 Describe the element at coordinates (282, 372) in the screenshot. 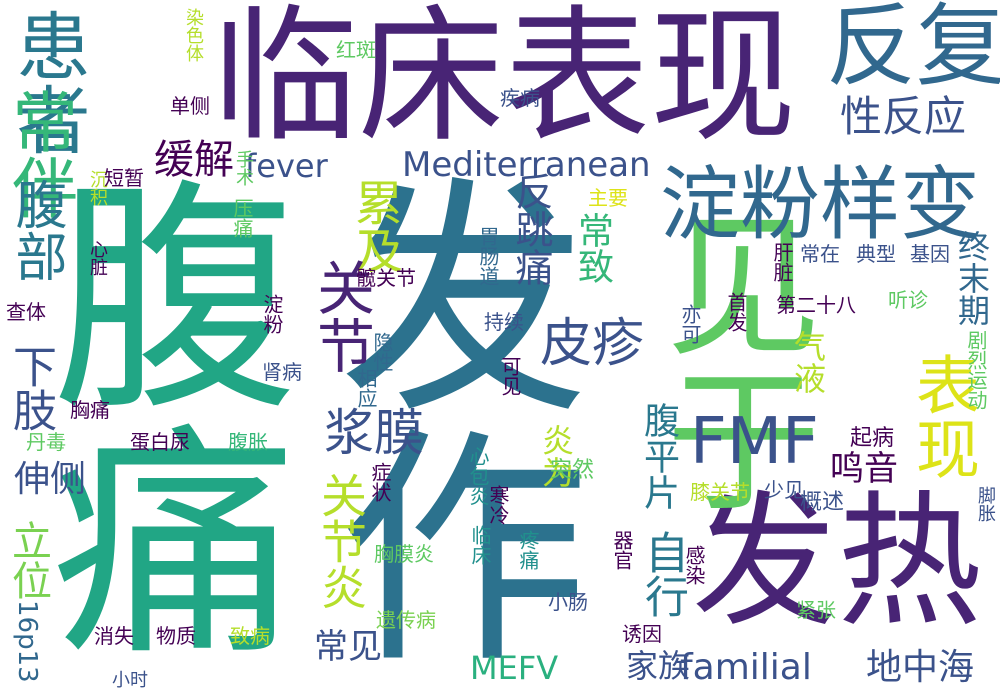

I see `word-shenbing: 肾病` at that location.